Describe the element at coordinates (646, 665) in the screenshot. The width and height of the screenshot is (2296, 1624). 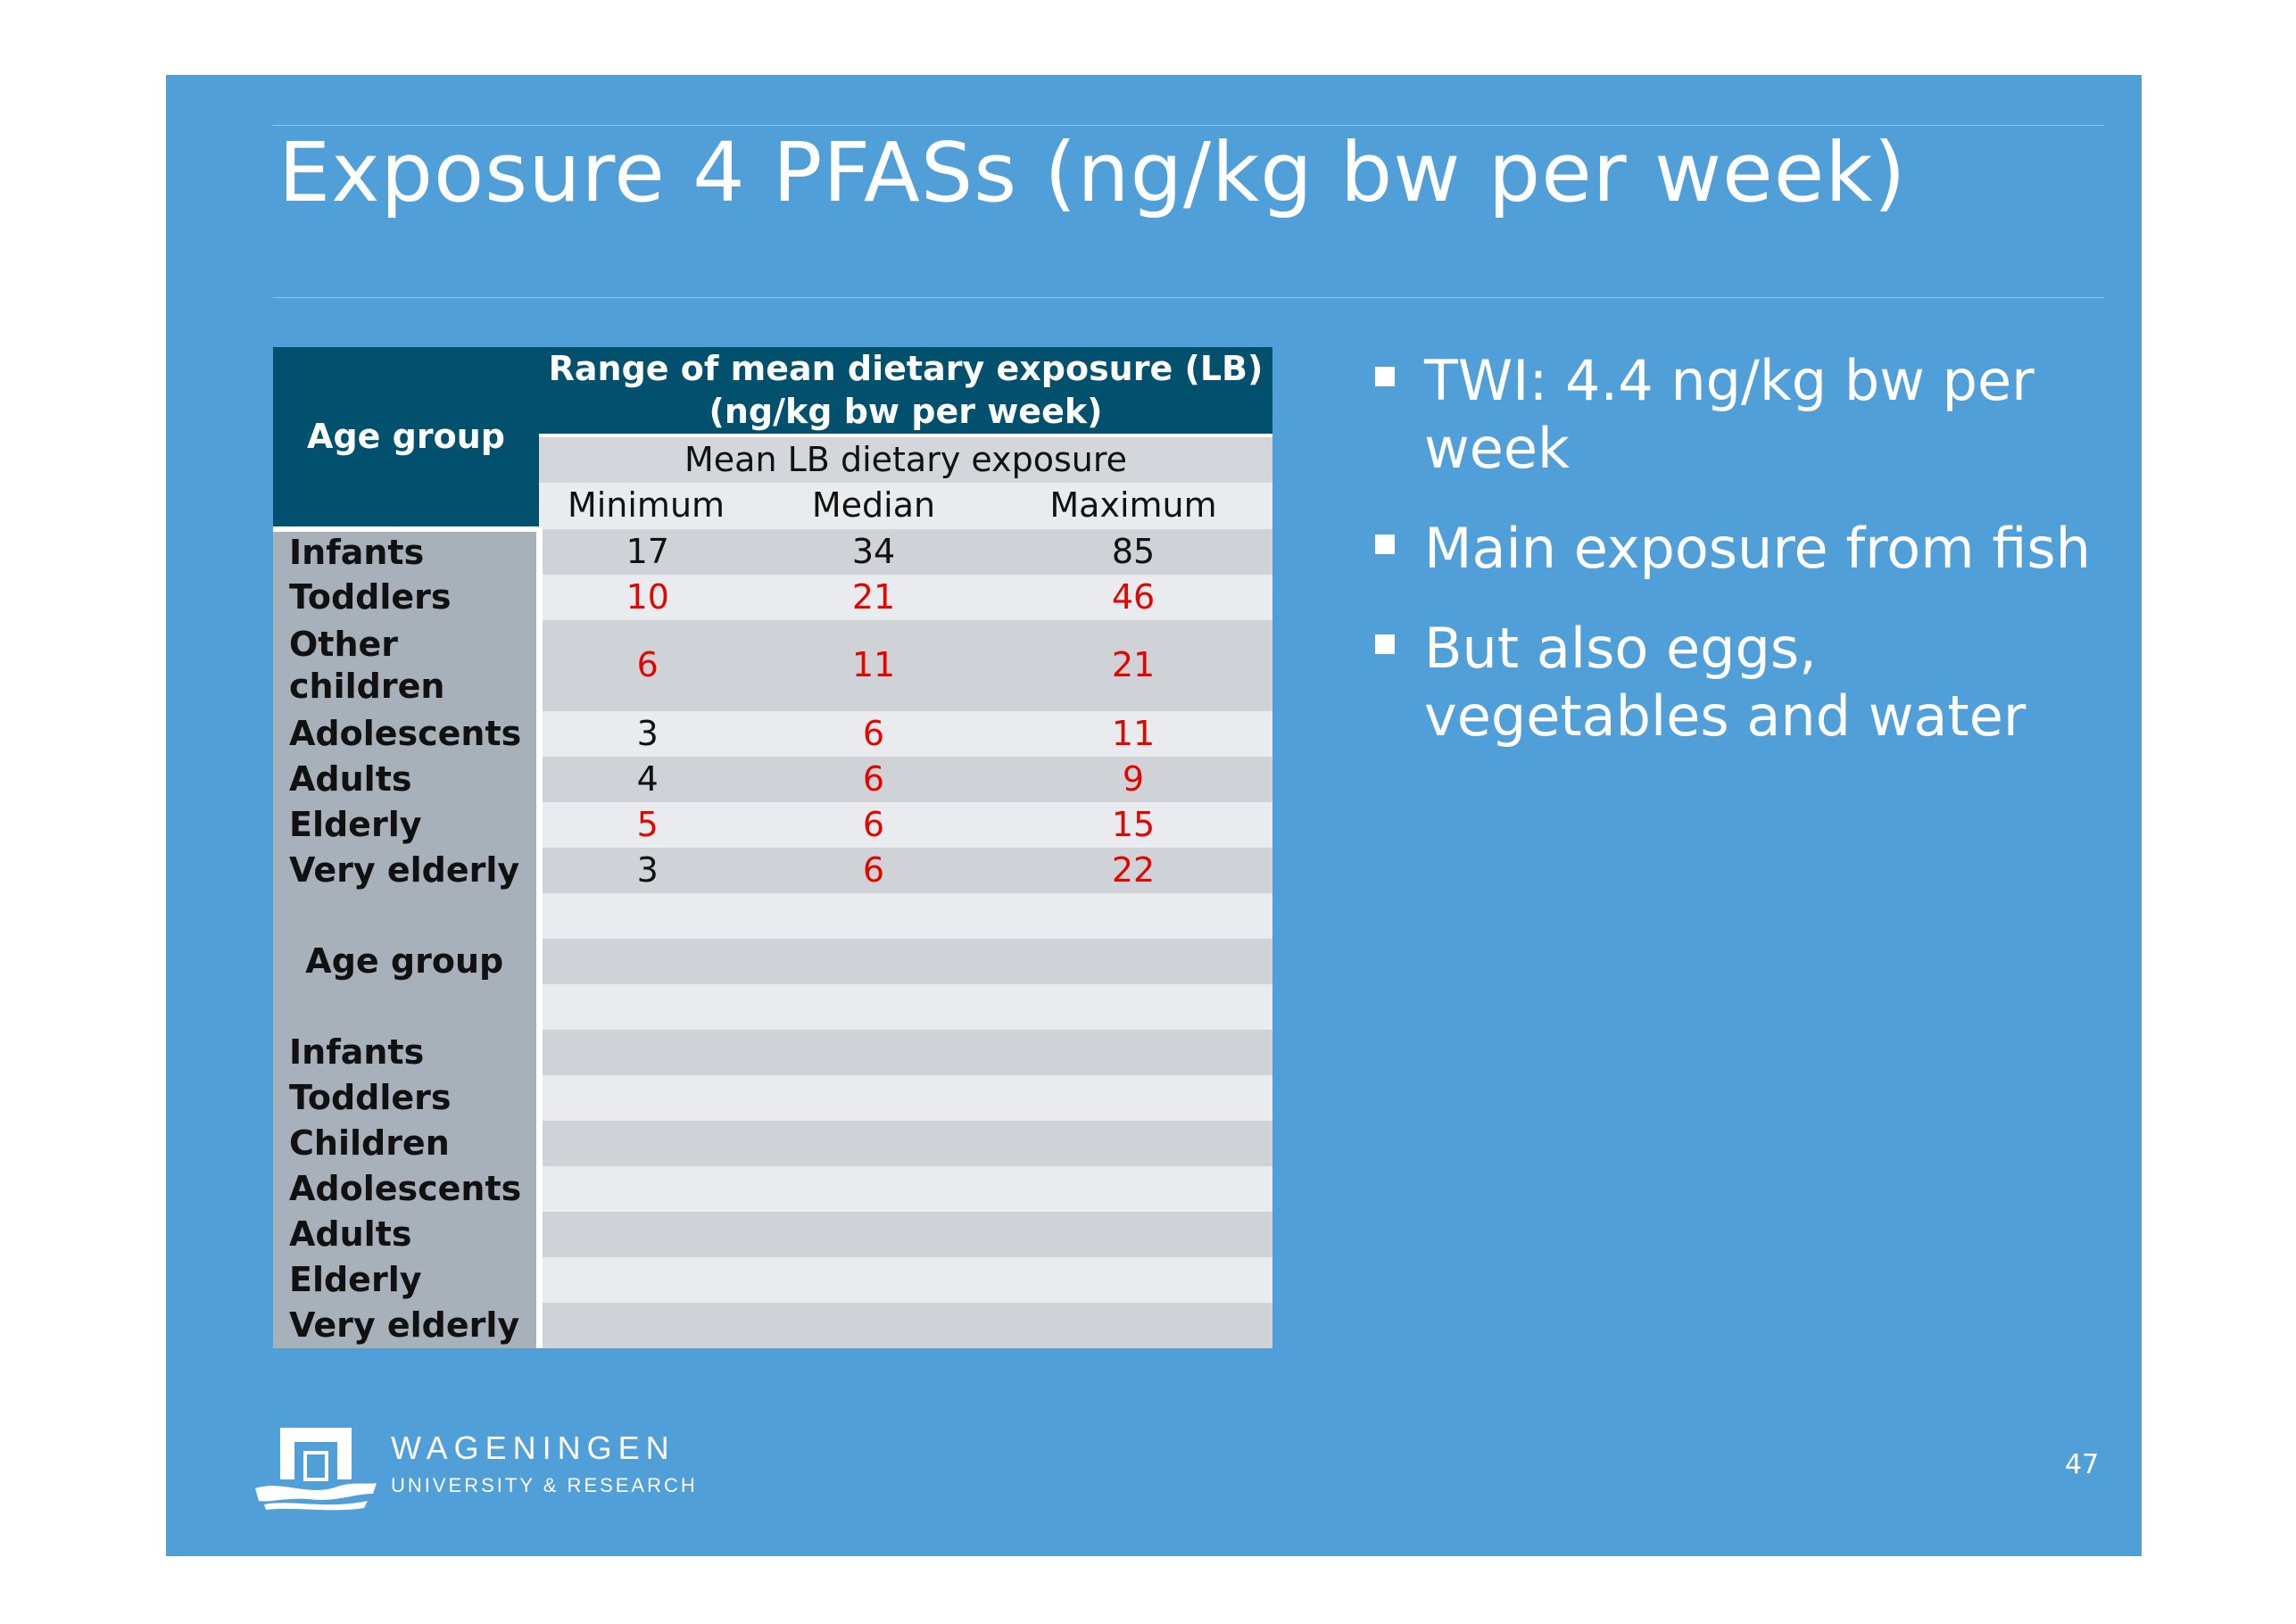
I see `value-minimum: 6` at that location.